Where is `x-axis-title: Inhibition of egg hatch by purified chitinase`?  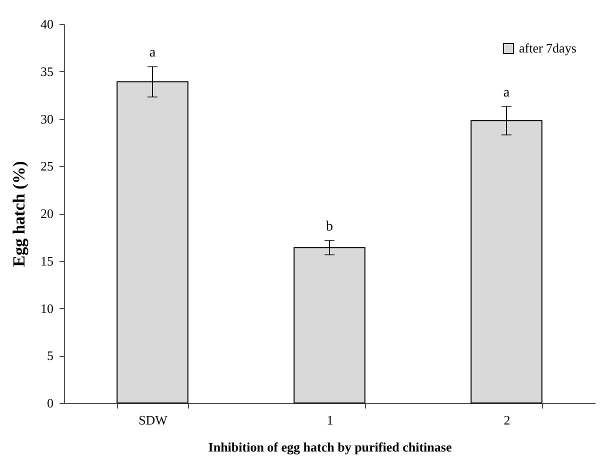 x-axis-title: Inhibition of egg hatch by purified chitinase is located at coordinates (330, 447).